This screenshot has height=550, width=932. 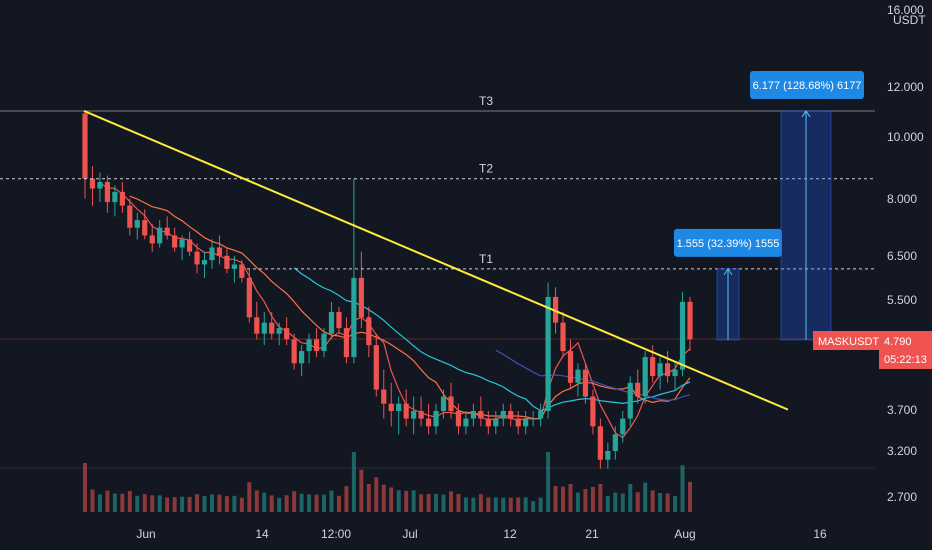 What do you see at coordinates (486, 169) in the screenshot?
I see `level-label: T2` at bounding box center [486, 169].